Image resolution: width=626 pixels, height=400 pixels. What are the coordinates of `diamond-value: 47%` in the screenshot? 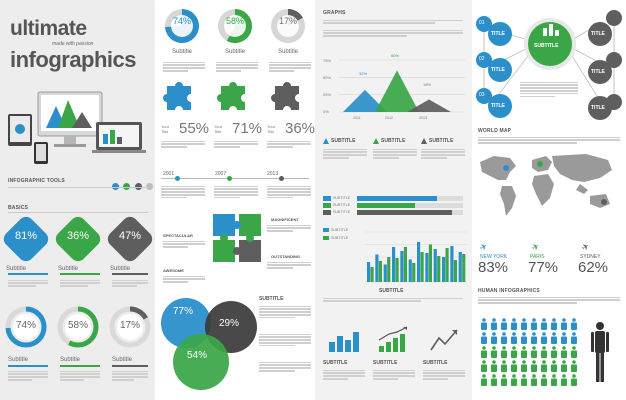 It's located at (130, 236).